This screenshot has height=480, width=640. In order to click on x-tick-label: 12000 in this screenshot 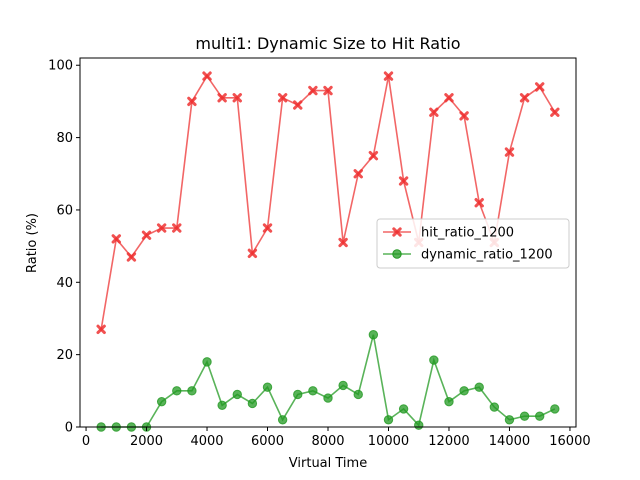, I will do `click(448, 441)`.